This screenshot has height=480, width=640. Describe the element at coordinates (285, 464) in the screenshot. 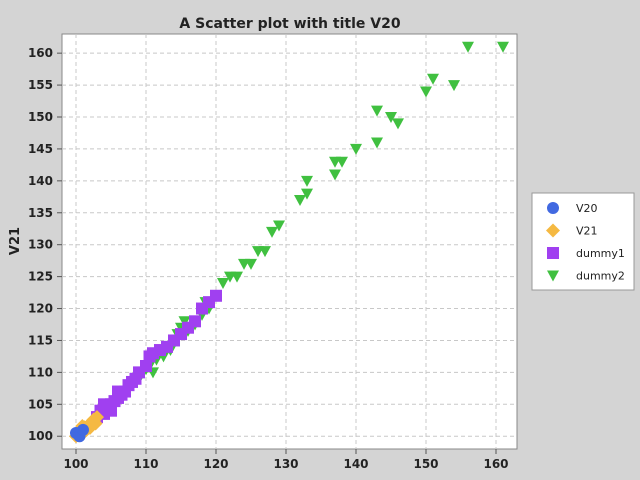

I see `x-tick-label: 130` at that location.